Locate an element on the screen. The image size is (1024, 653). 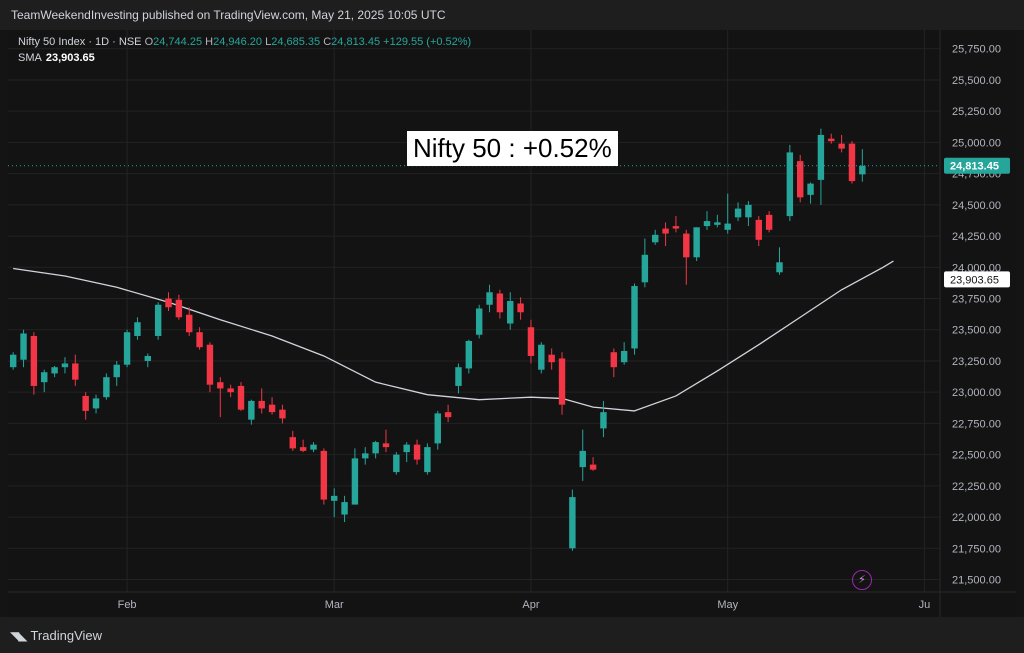
y-tick-label: 22,250.00 is located at coordinates (976, 487).